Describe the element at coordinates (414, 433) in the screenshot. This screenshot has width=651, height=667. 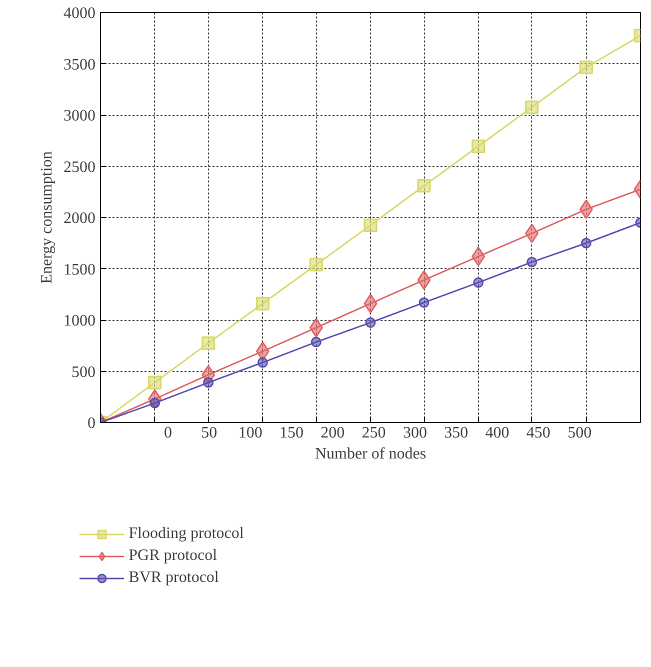
I see `x-tick-label: 300` at that location.